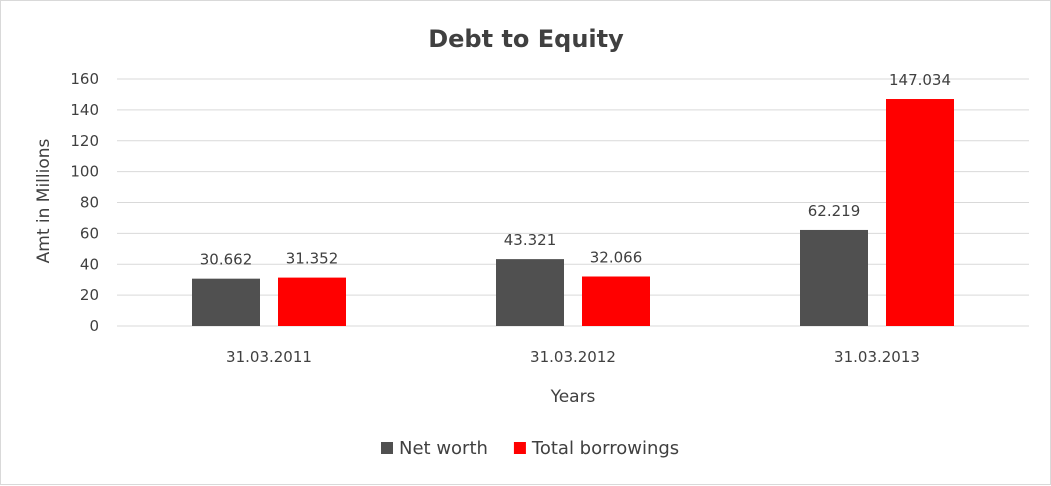  I want to click on data-label: 147.034, so click(920, 80).